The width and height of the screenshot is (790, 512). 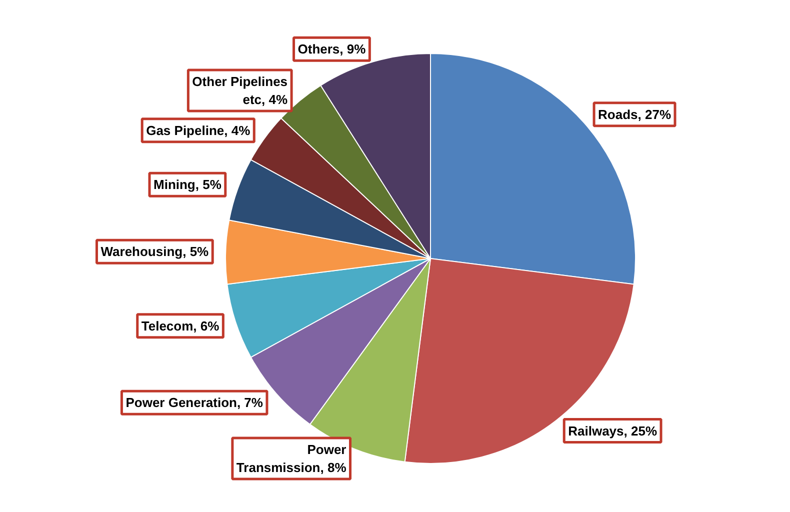 What do you see at coordinates (240, 91) in the screenshot?
I see `slice-label: Other Pipelines etc, 4%` at bounding box center [240, 91].